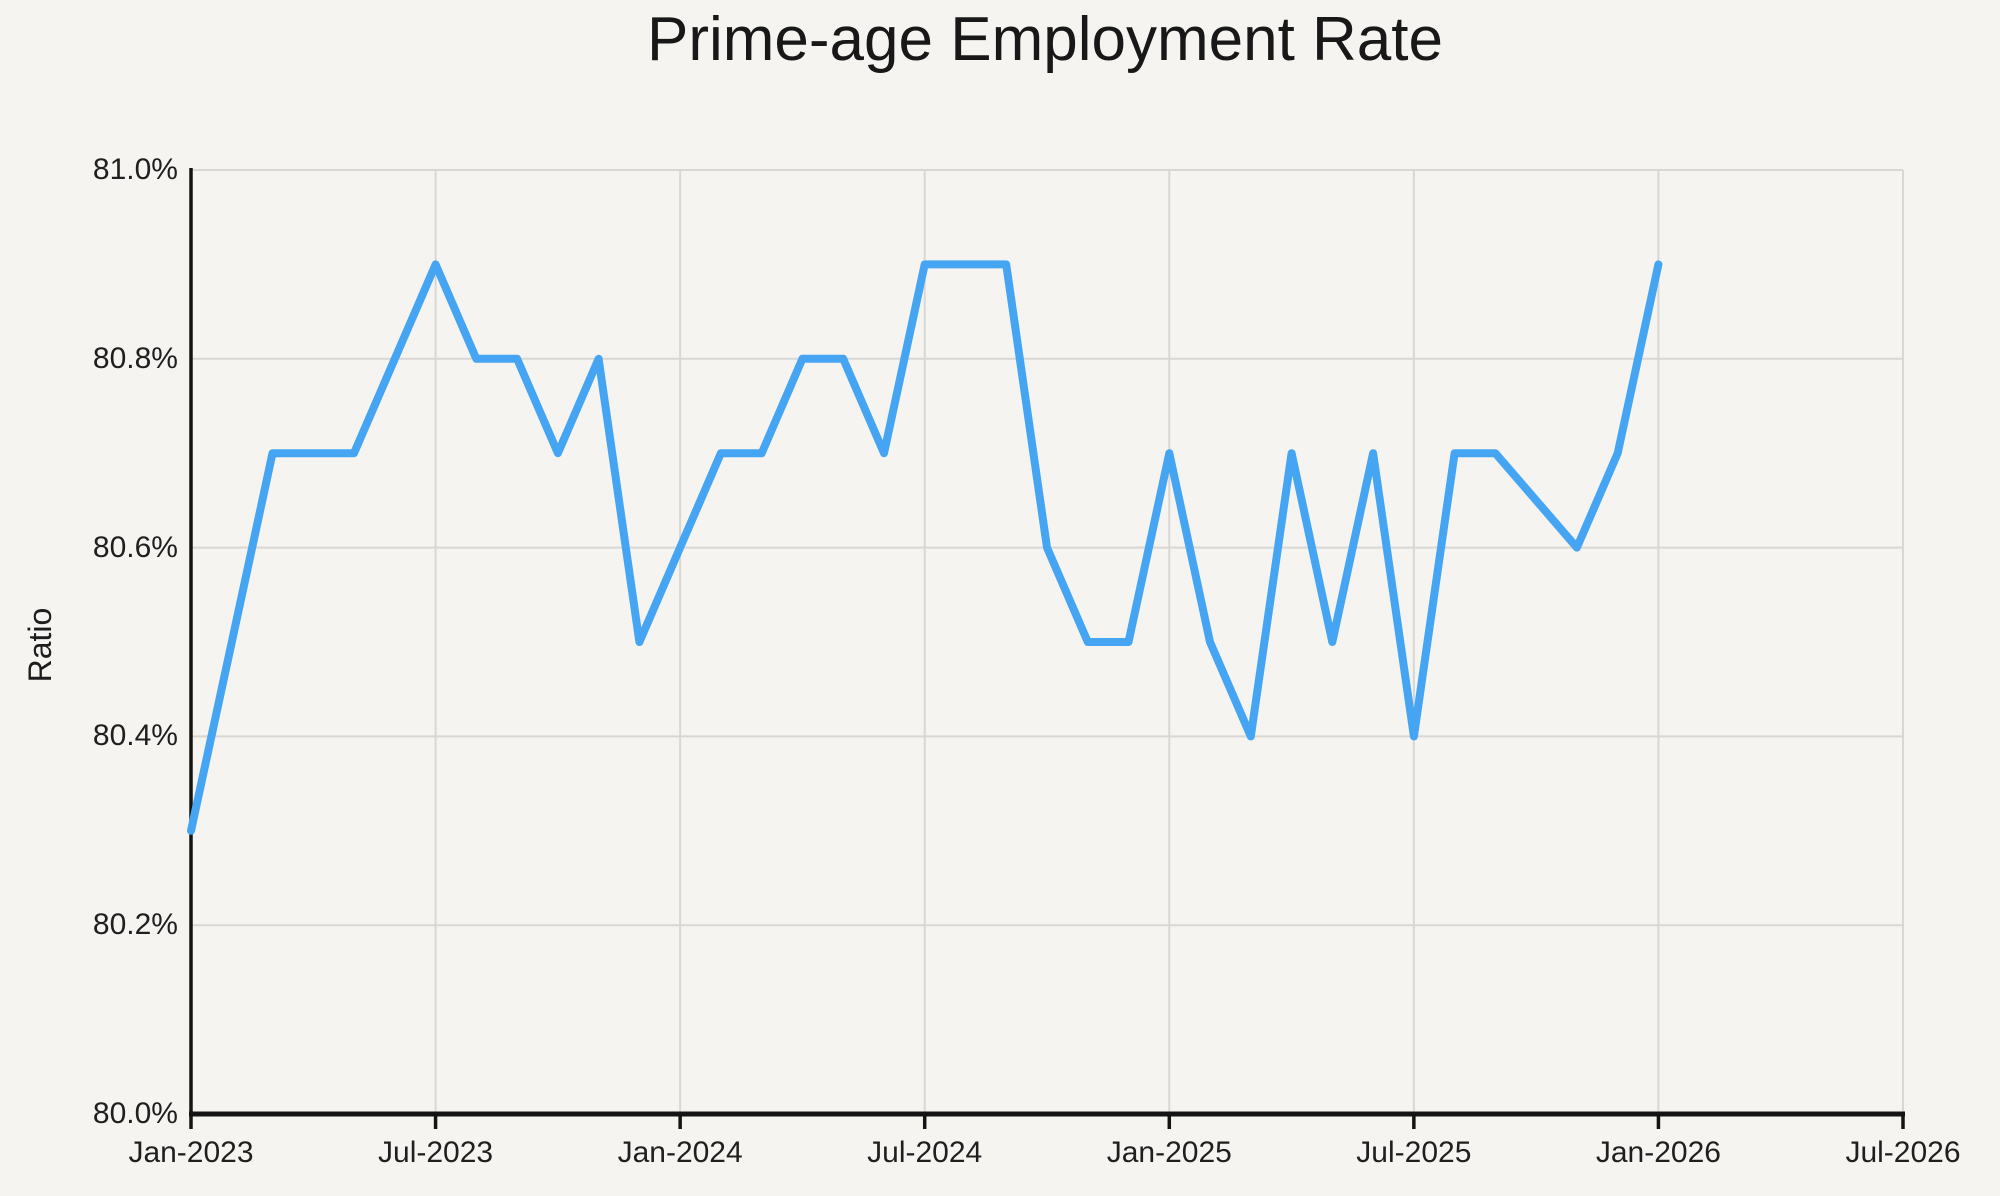  Describe the element at coordinates (135, 736) in the screenshot. I see `y-tick-label: 80.4%` at that location.